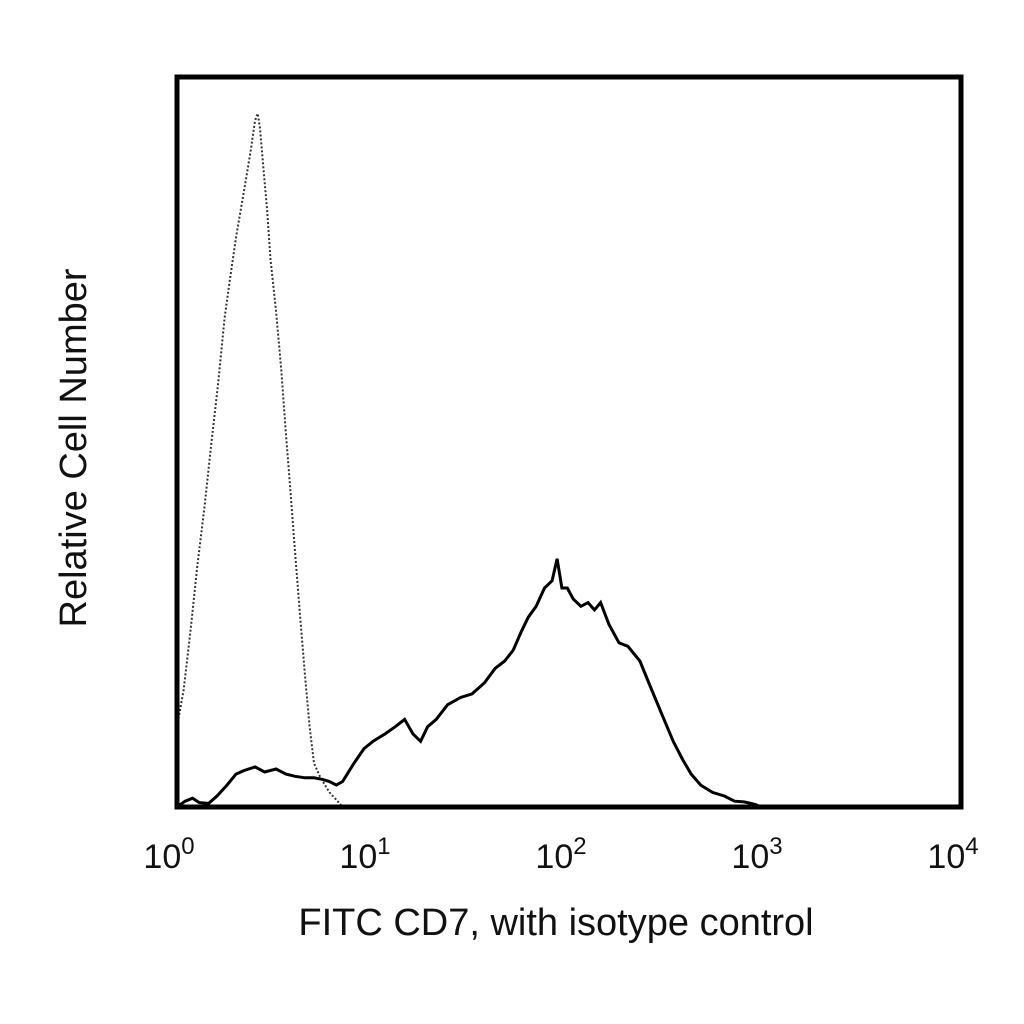 This screenshot has height=1024, width=1024. Describe the element at coordinates (555, 923) in the screenshot. I see `x-axis-title: FITC CD7, with isotype control` at that location.